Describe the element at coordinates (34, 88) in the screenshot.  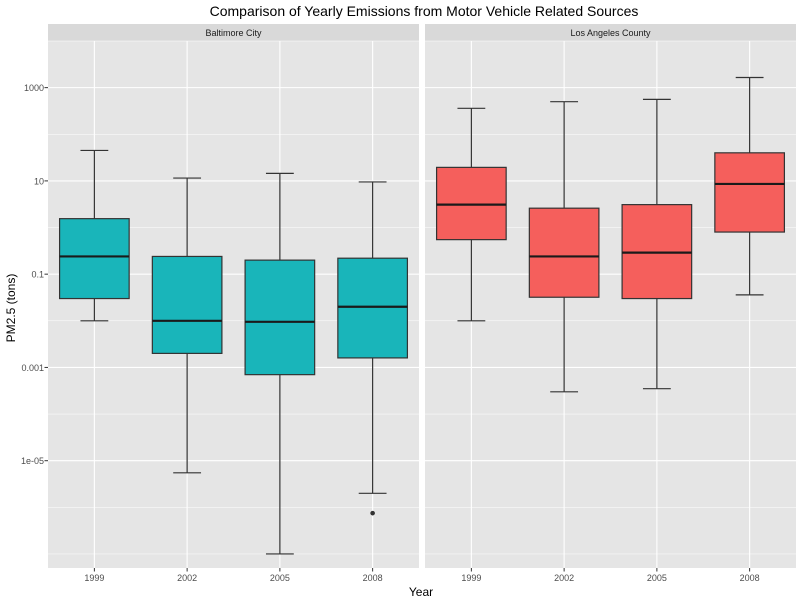
I see `y-tick-label: 1000` at that location.